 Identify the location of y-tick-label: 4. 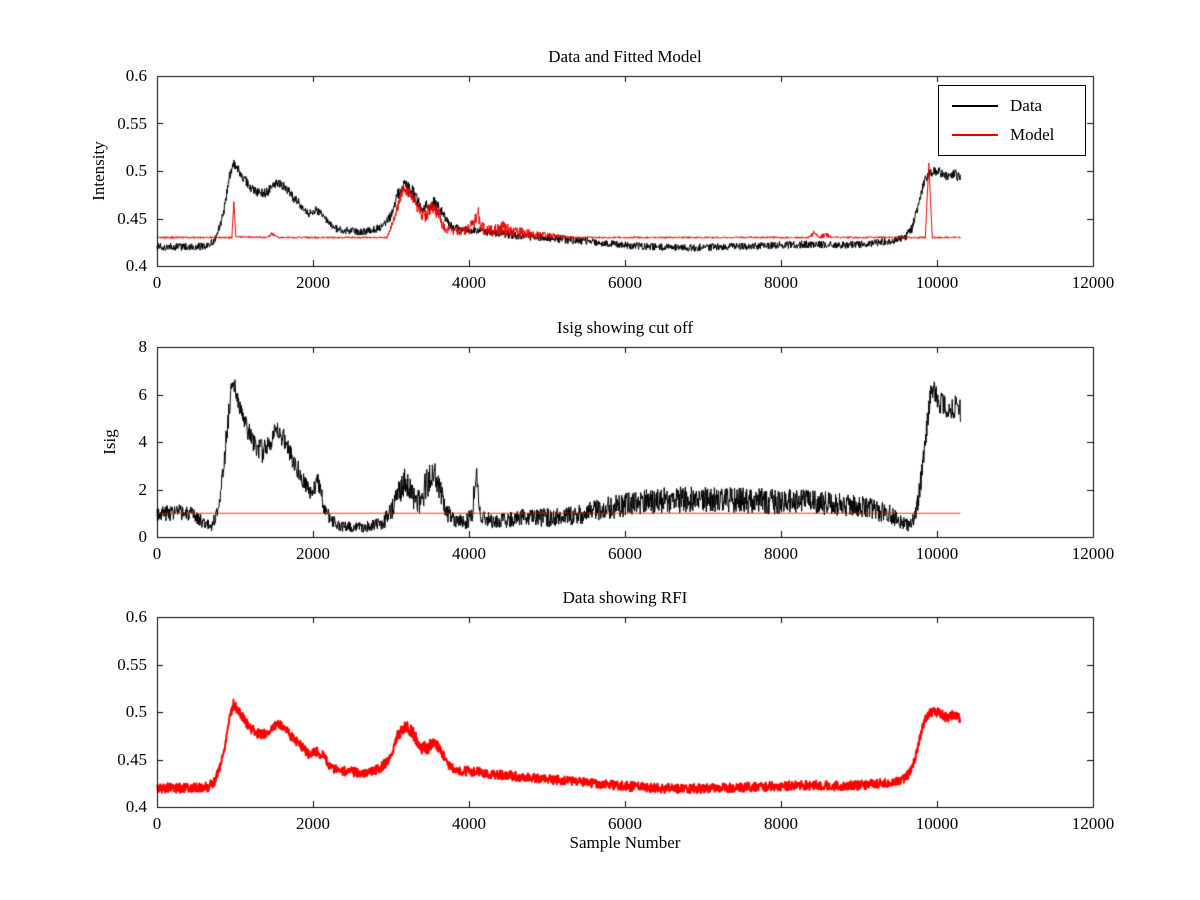
(143, 441).